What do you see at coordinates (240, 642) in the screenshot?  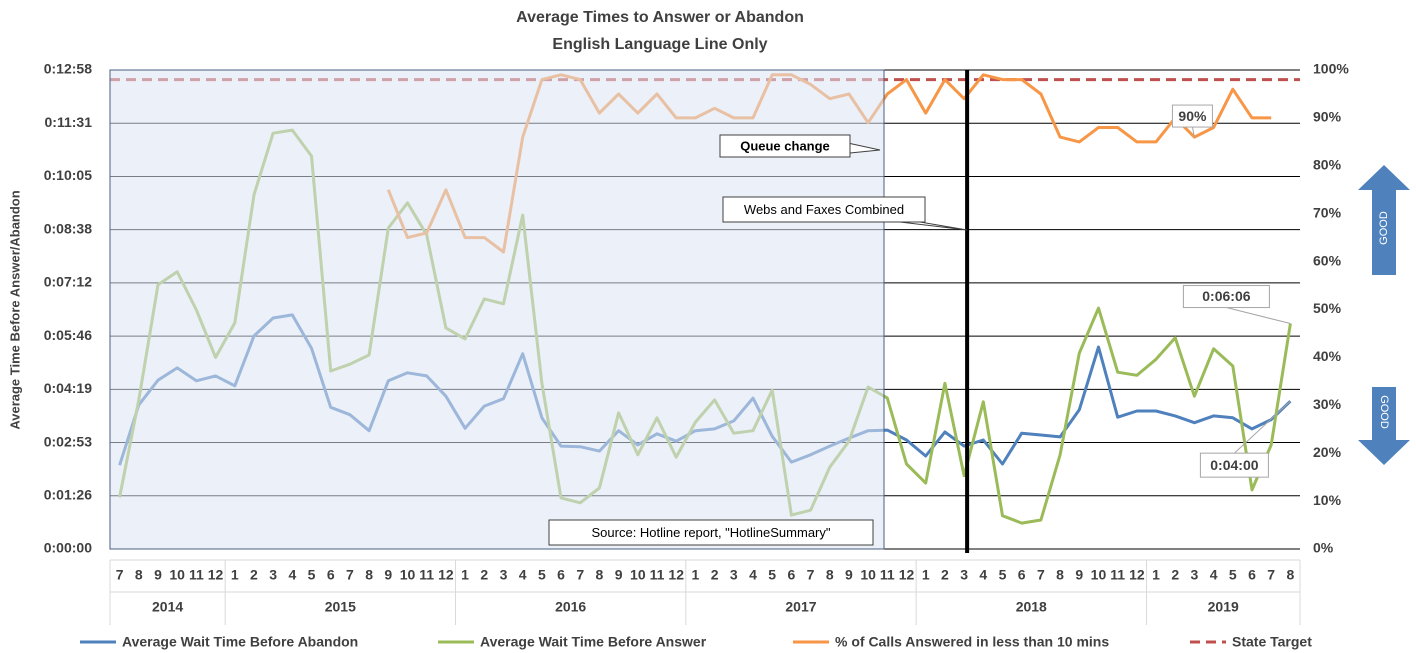 I see `legend-label: Average Wait Time Before Abandon` at bounding box center [240, 642].